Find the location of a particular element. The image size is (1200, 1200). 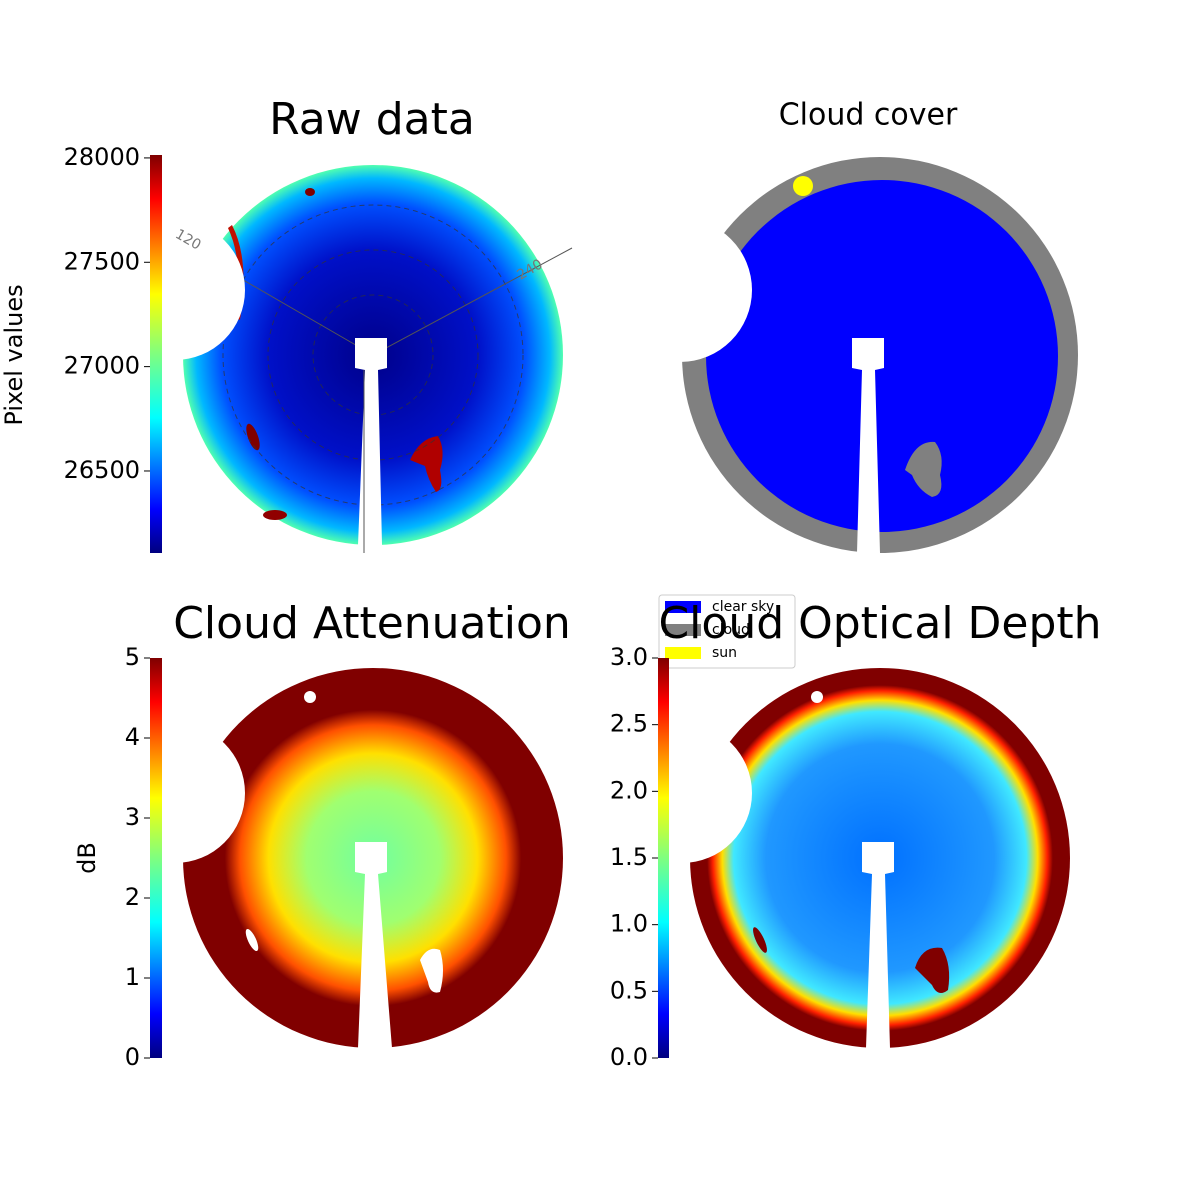

legend-label: cloud is located at coordinates (731, 630).